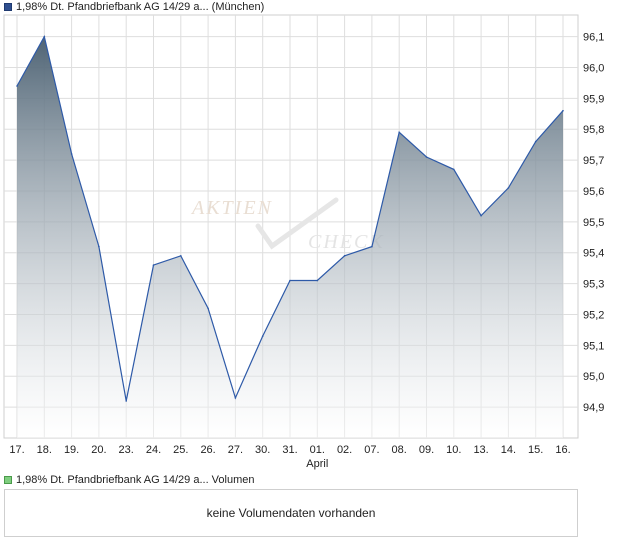 Image resolution: width=620 pixels, height=546 pixels. Describe the element at coordinates (480, 450) in the screenshot. I see `x-tick-label: 13.` at that location.